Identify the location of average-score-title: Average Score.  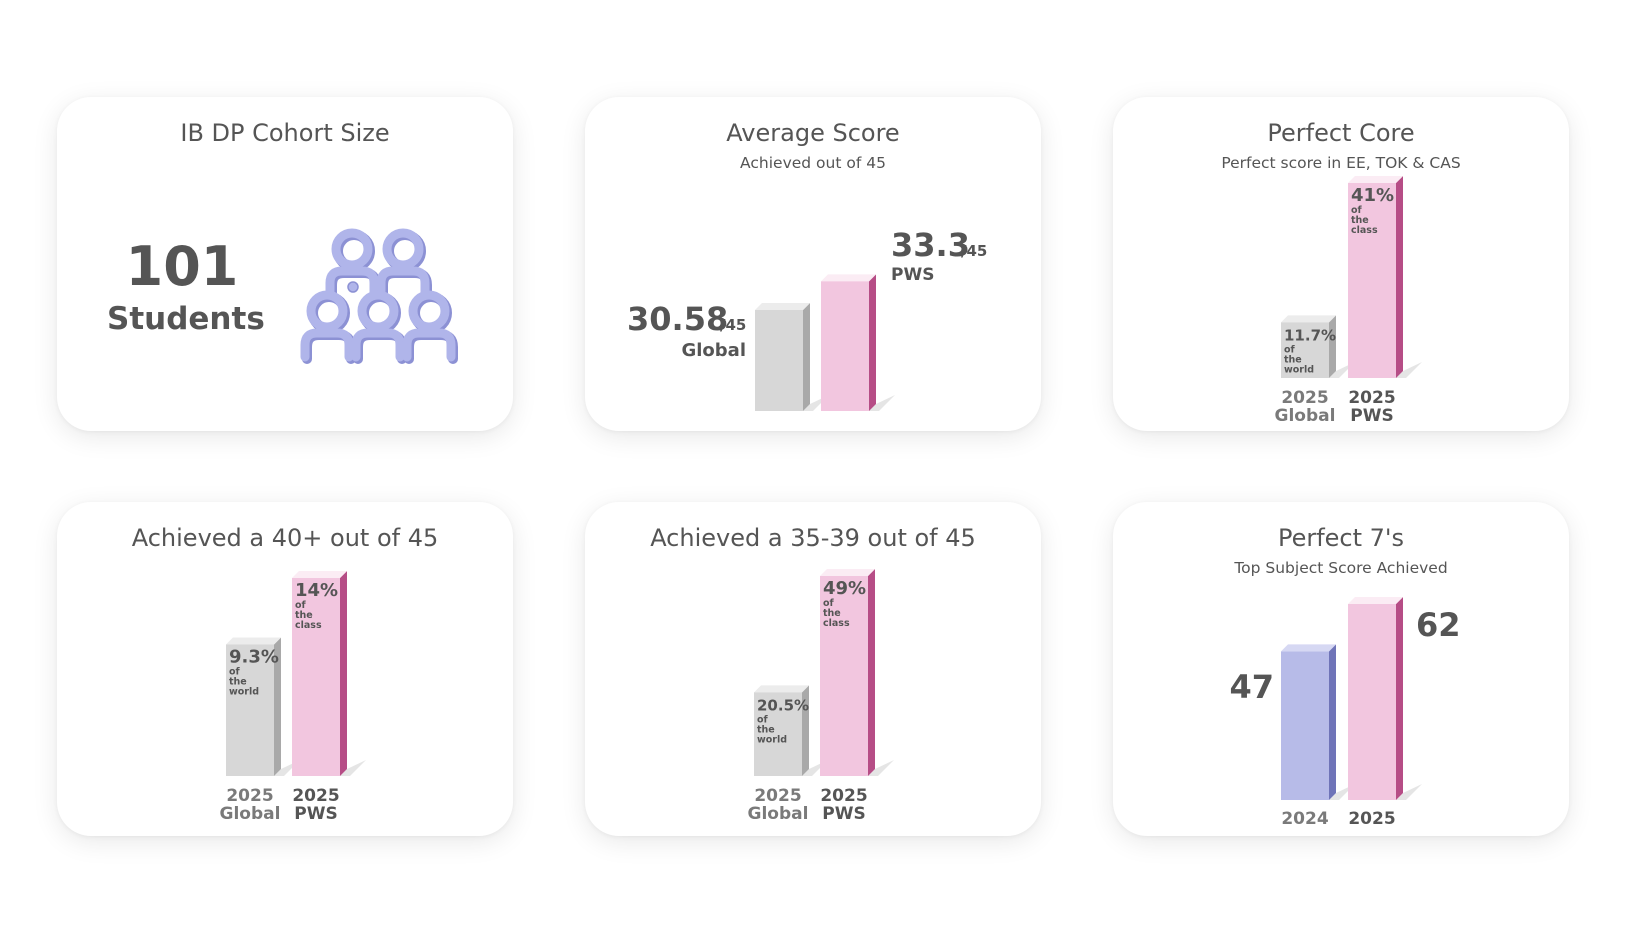
(813, 133).